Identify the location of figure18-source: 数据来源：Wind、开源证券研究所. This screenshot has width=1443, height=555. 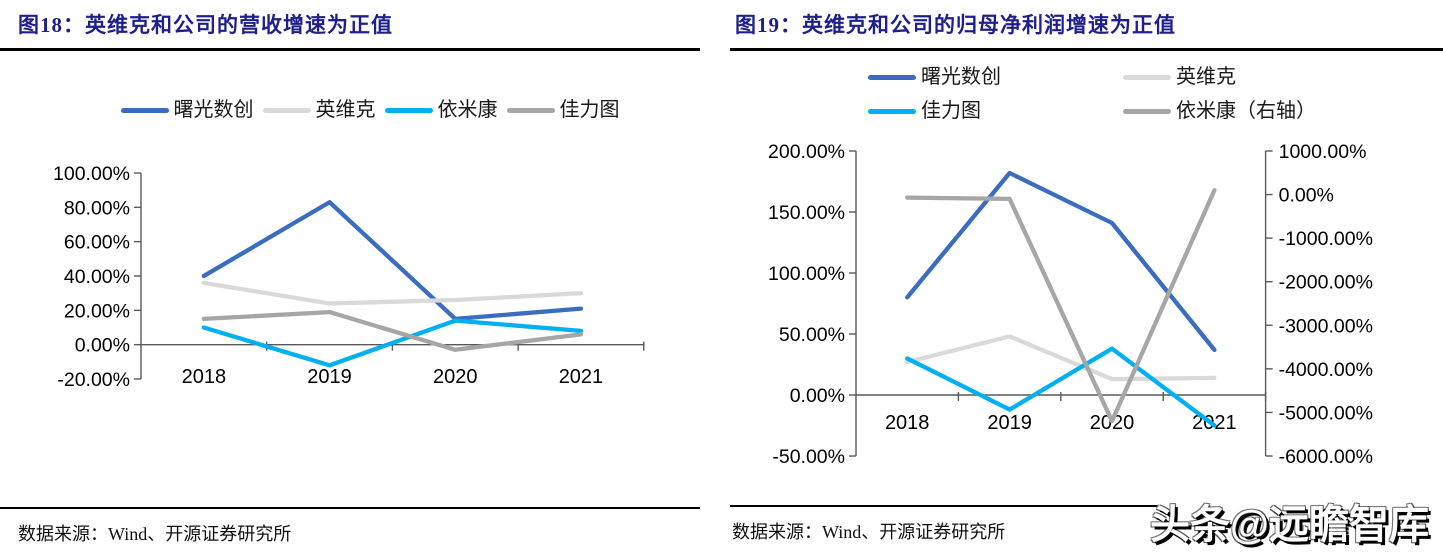
(155, 534).